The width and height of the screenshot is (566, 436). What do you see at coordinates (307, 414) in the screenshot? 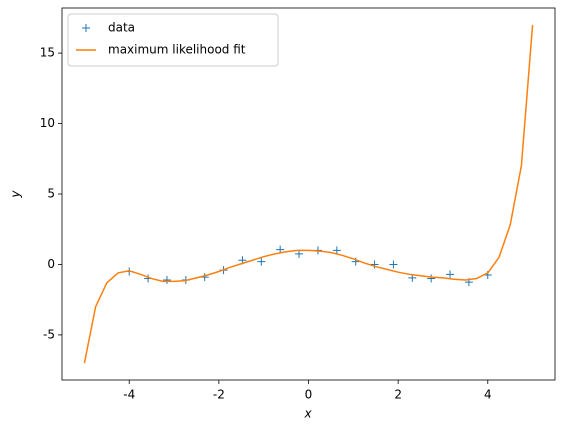
I see `x-axis-label: x` at bounding box center [307, 414].